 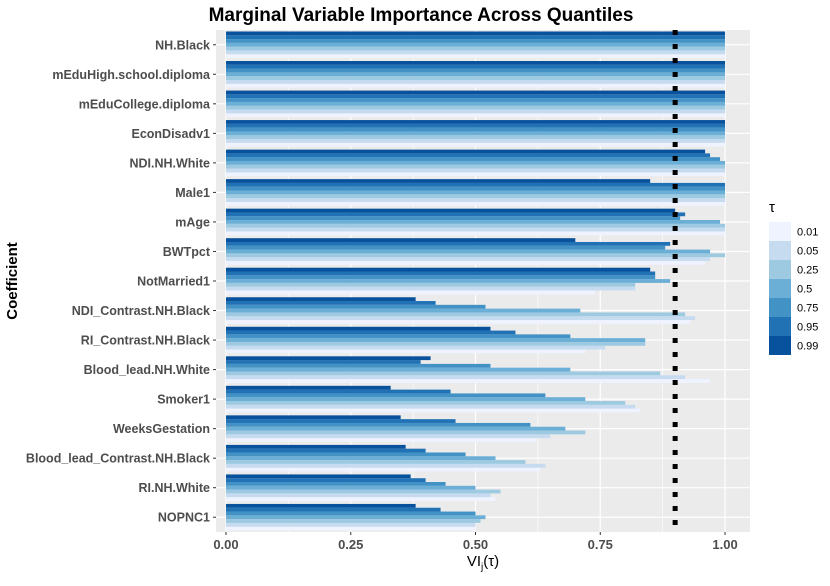 What do you see at coordinates (475, 225) in the screenshot?
I see `bar-mAge-tau-0.25` at bounding box center [475, 225].